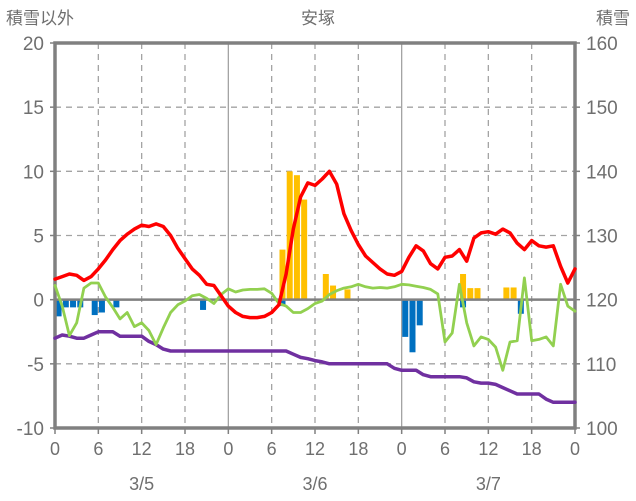 The height and width of the screenshot is (501, 636). I want to click on right-axis-label: 150, so click(602, 108).